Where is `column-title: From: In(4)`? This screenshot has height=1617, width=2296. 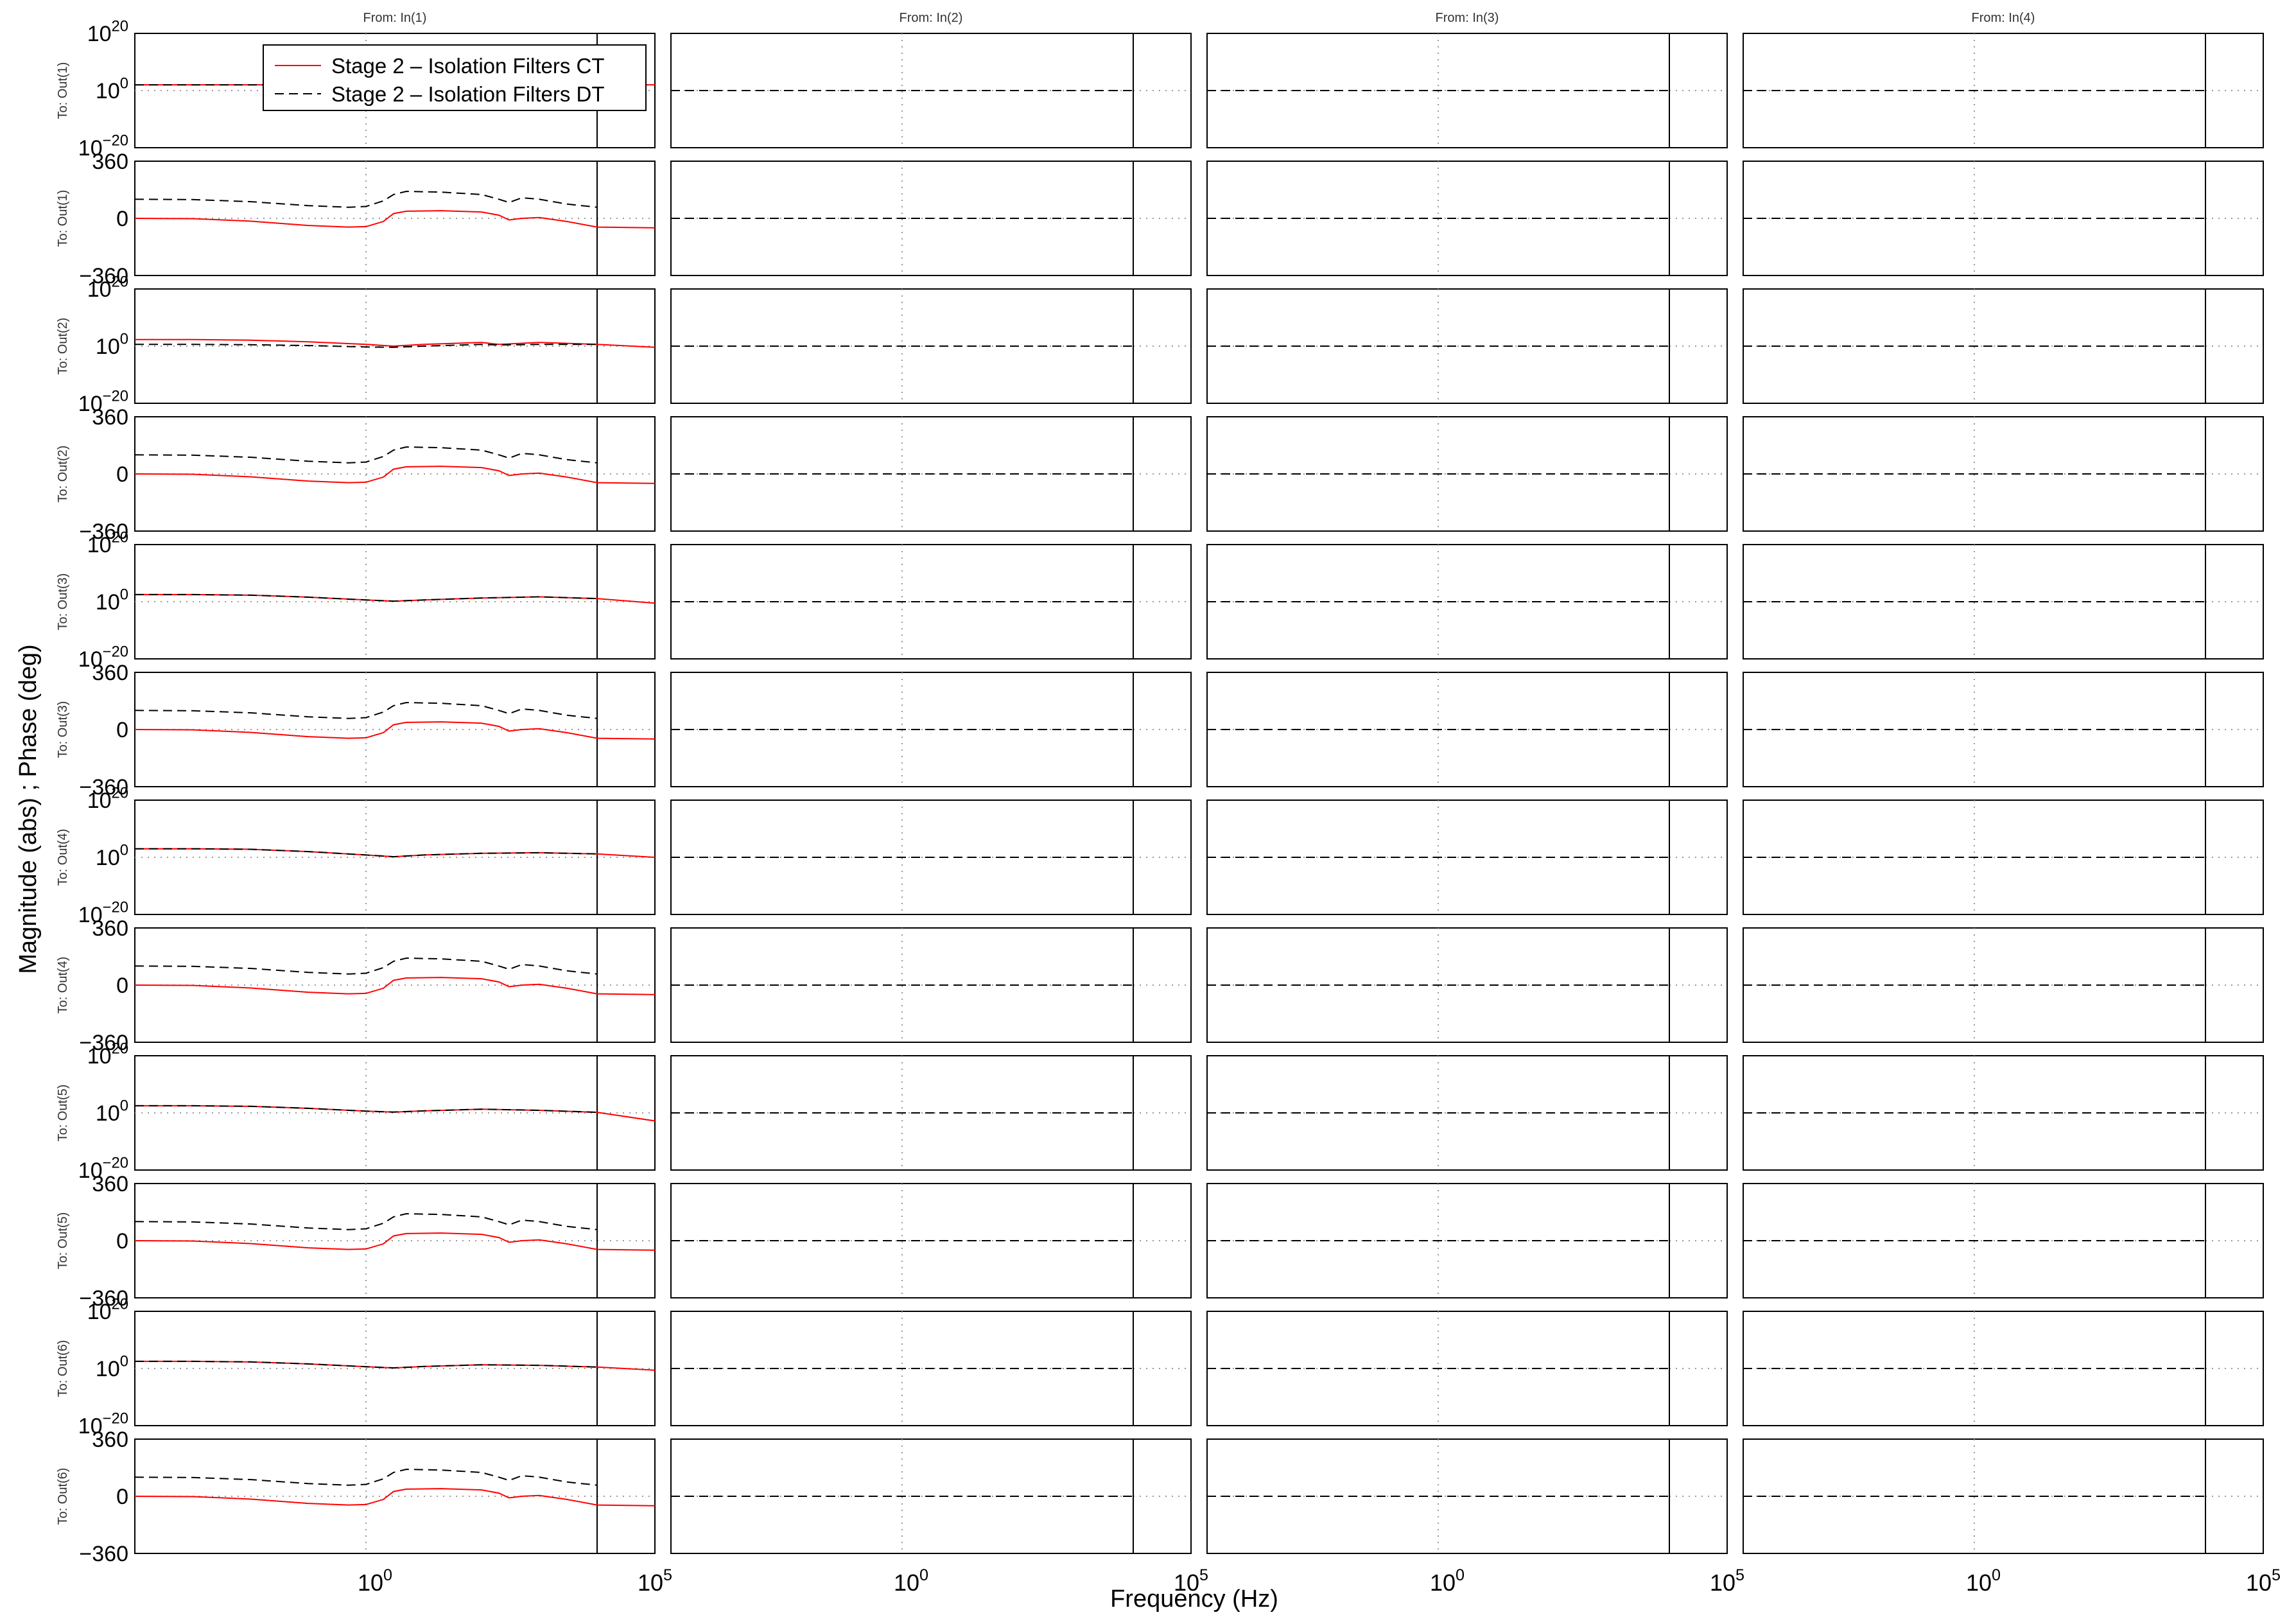 column-title: From: In(4) is located at coordinates (2004, 18).